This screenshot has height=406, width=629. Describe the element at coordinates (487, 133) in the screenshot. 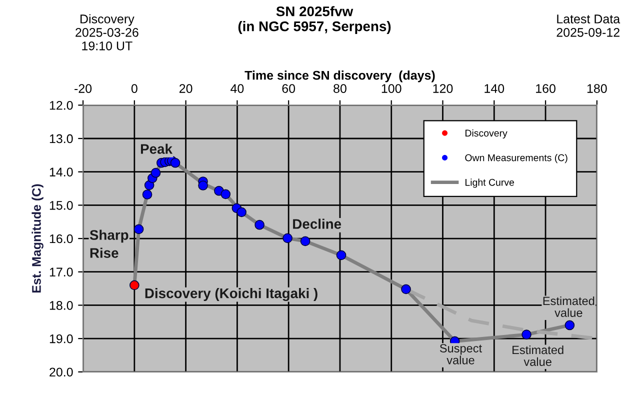

I see `legend-label: Discovery` at that location.